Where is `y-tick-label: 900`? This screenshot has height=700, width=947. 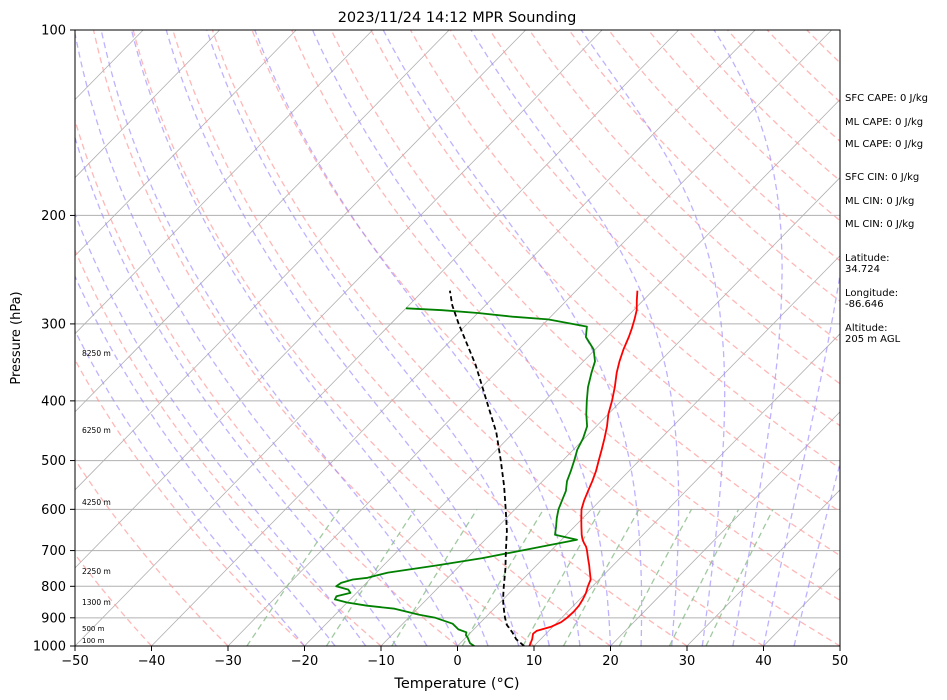
y-tick-label: 900 is located at coordinates (53, 618).